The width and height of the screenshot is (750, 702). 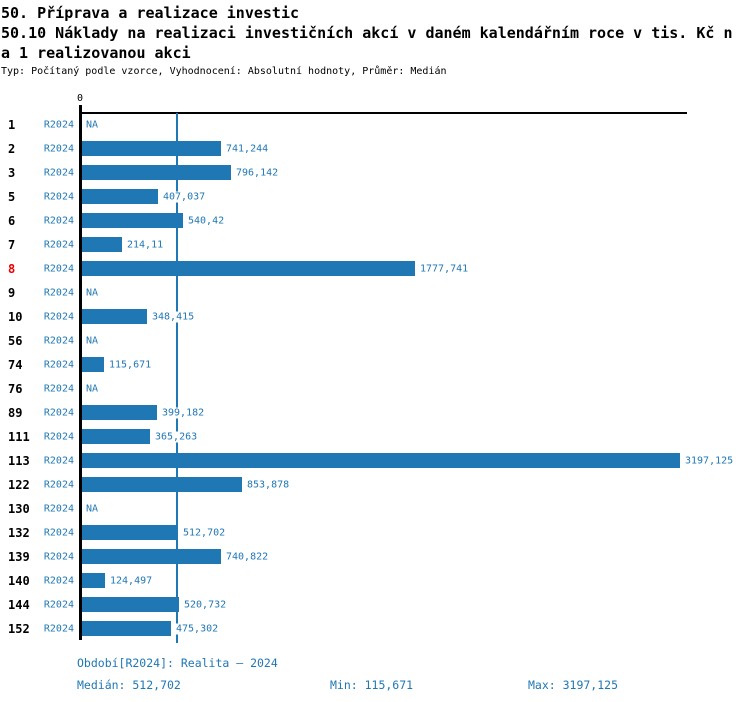 What do you see at coordinates (145, 245) in the screenshot?
I see `bar-value-label: 214,11` at bounding box center [145, 245].